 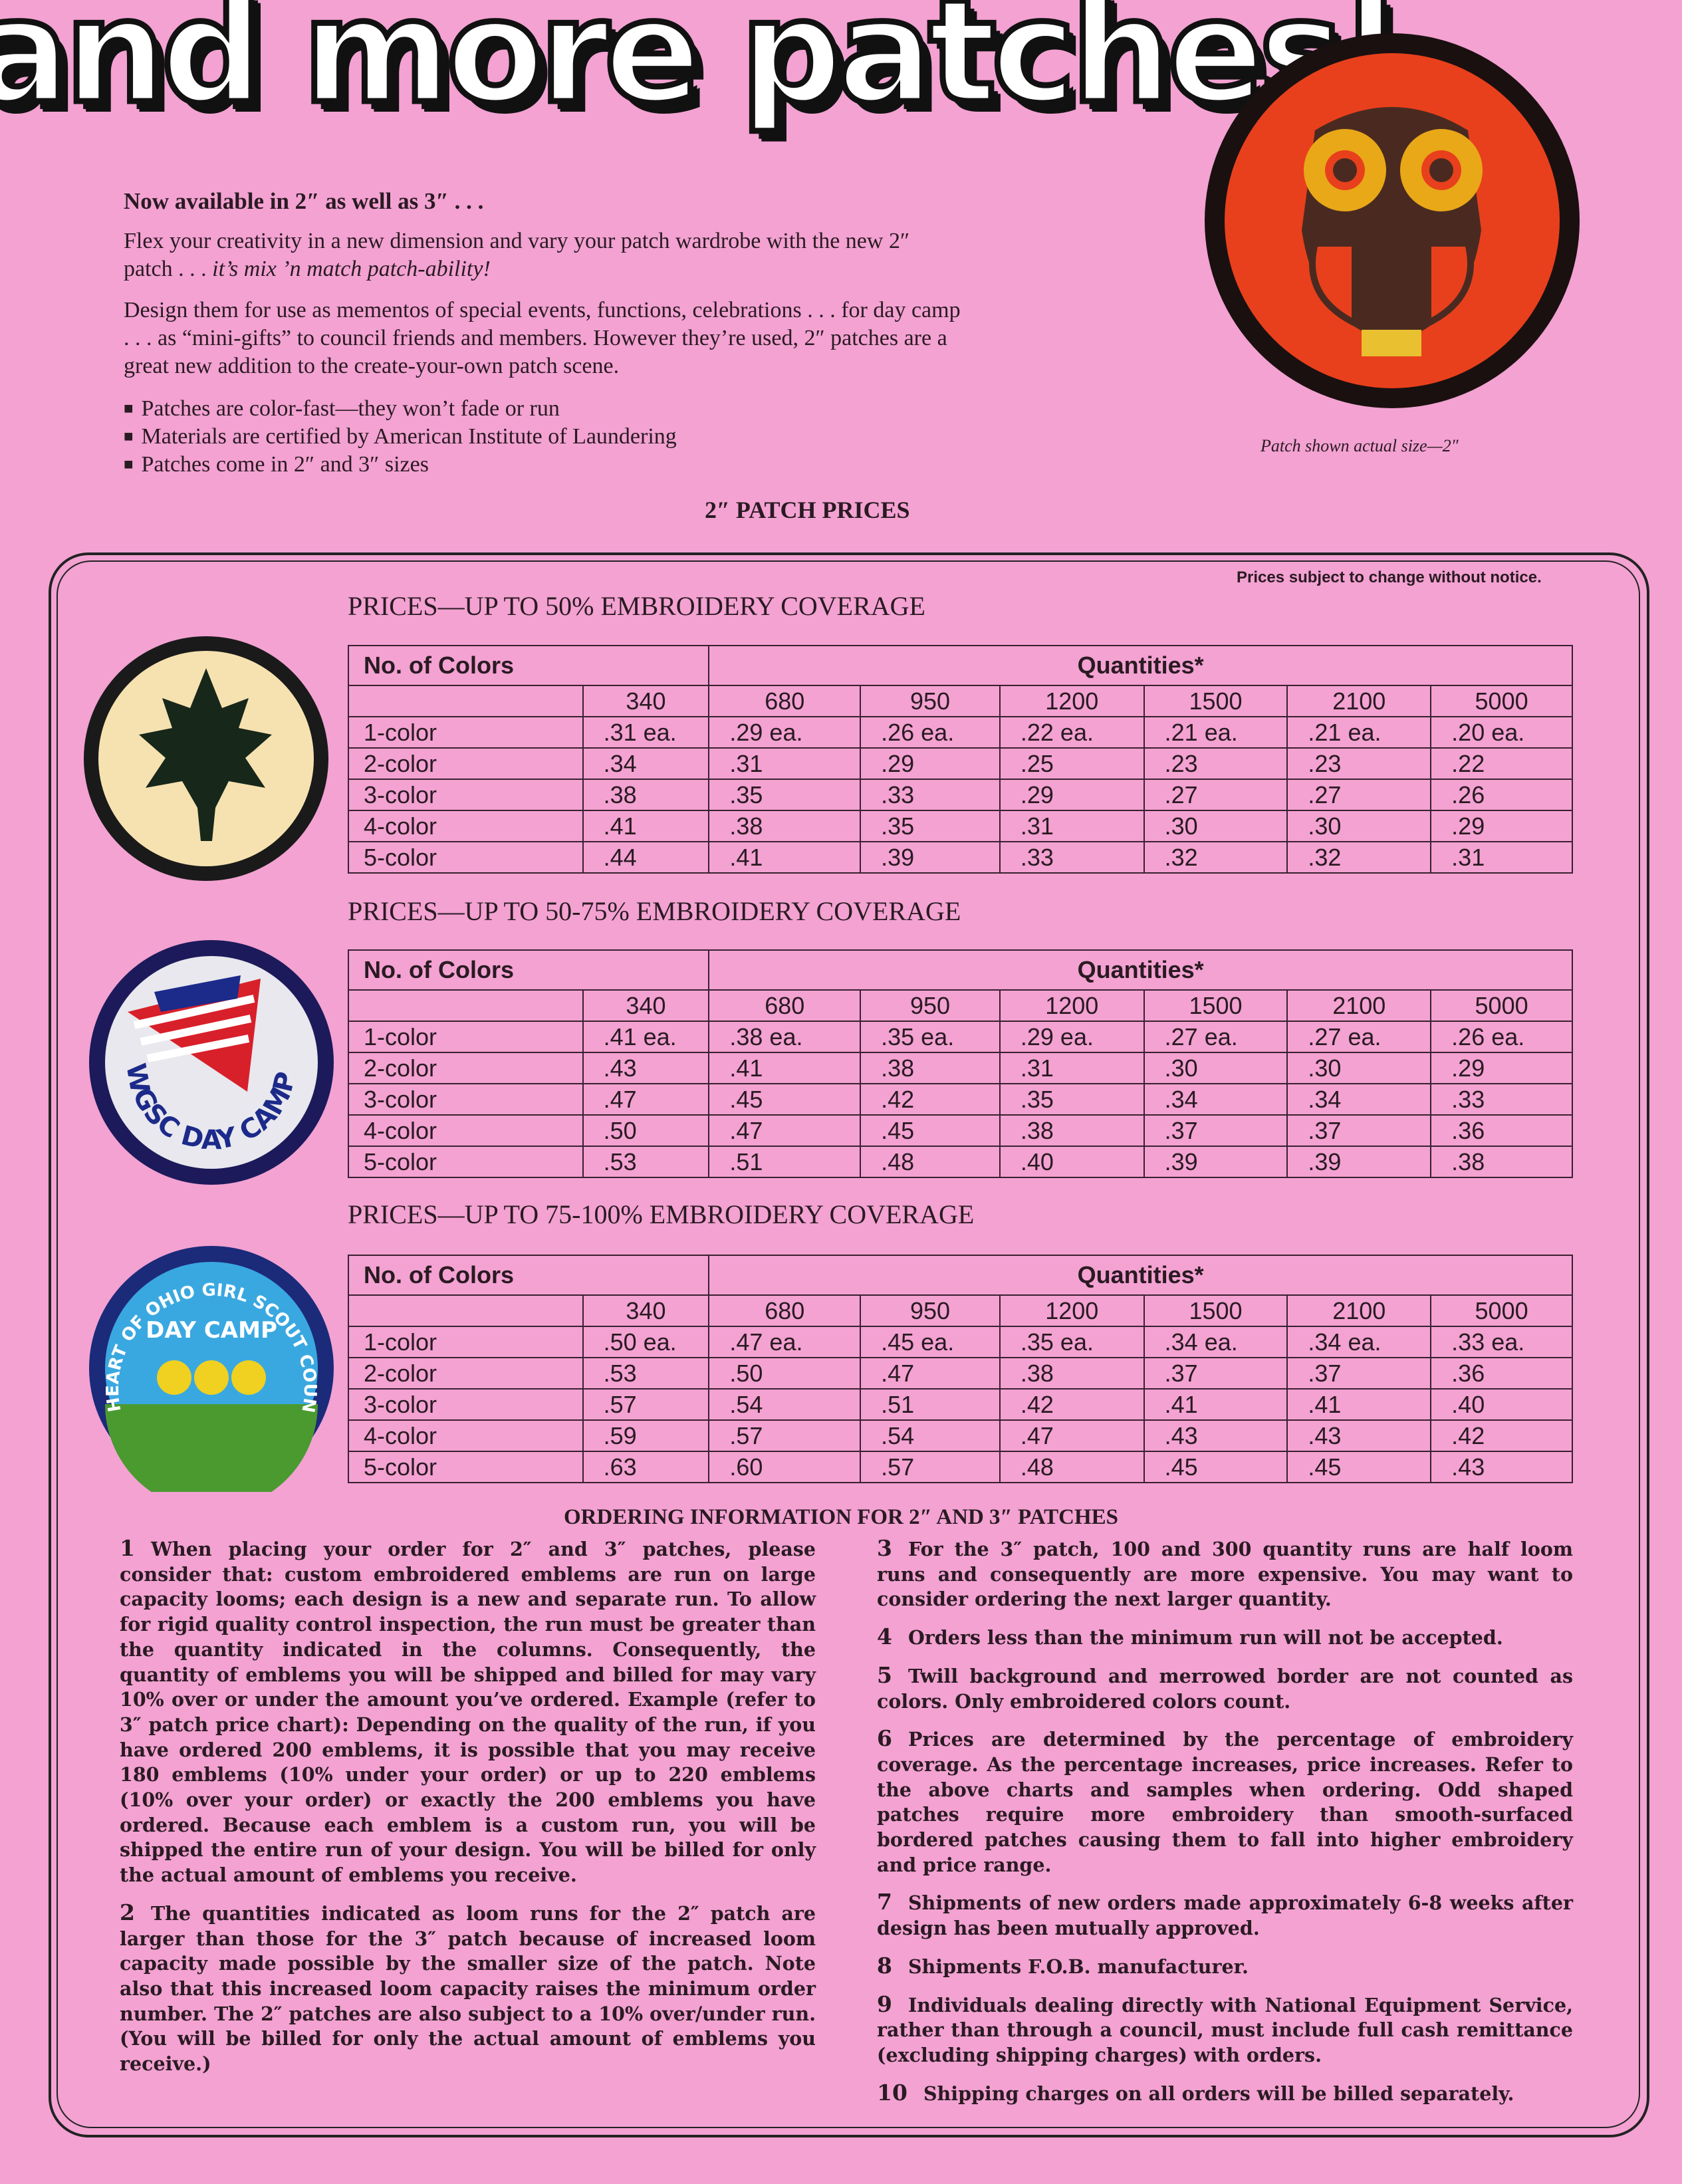 What do you see at coordinates (211, 1062) in the screenshot?
I see `day-camp-76-patch-image: WGSC DAY CAMP 76` at bounding box center [211, 1062].